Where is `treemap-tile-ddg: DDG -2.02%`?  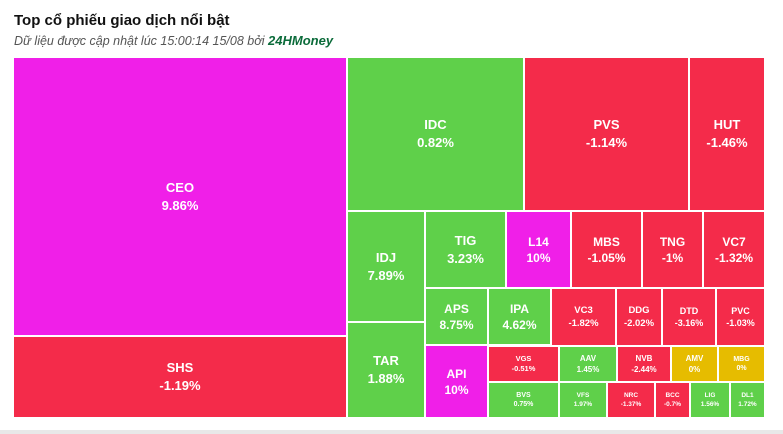
treemap-tile-ddg: DDG -2.02% is located at coordinates (639, 317).